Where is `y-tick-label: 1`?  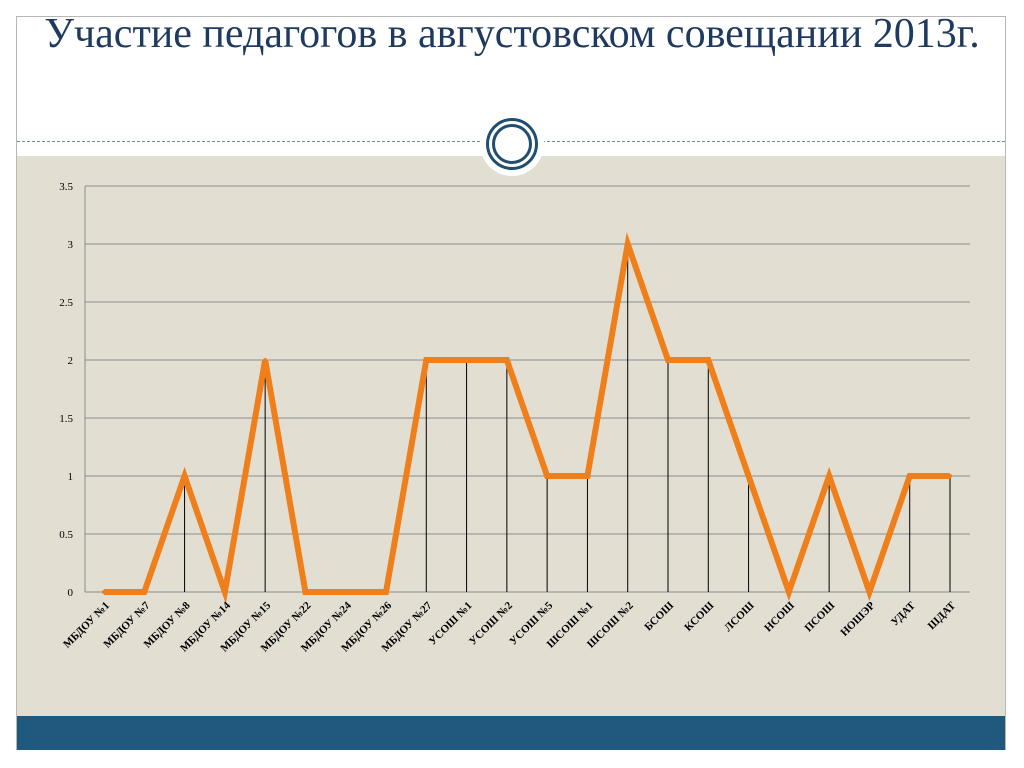
y-tick-label: 1 is located at coordinates (71, 477).